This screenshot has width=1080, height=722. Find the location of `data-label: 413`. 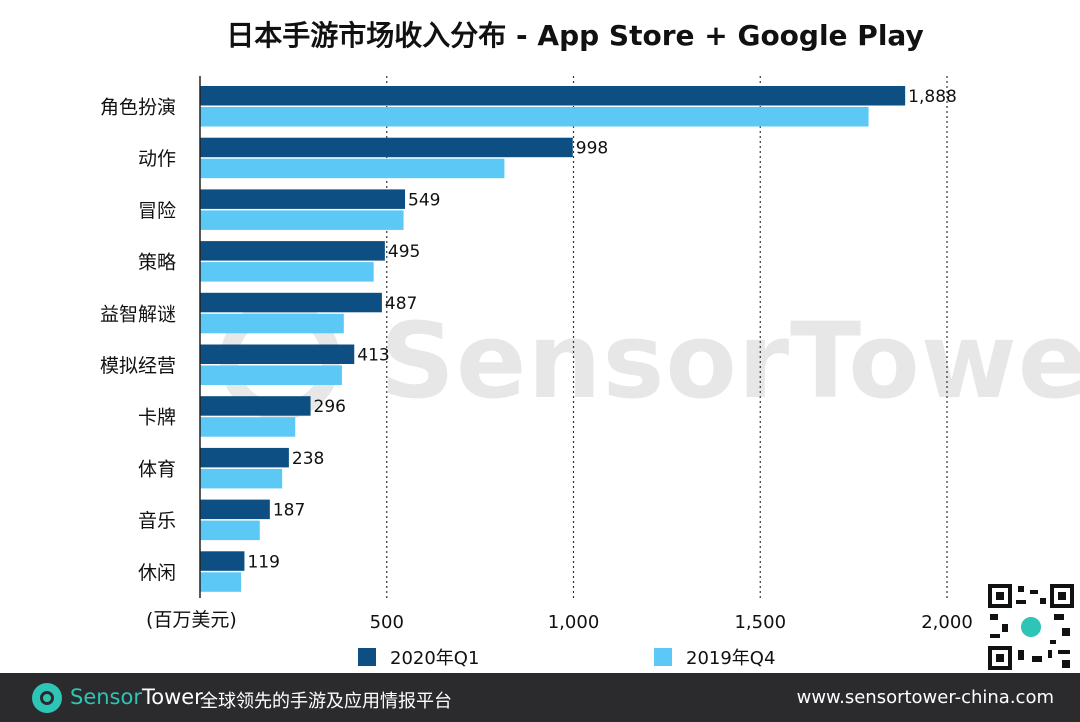

data-label: 413 is located at coordinates (373, 356).